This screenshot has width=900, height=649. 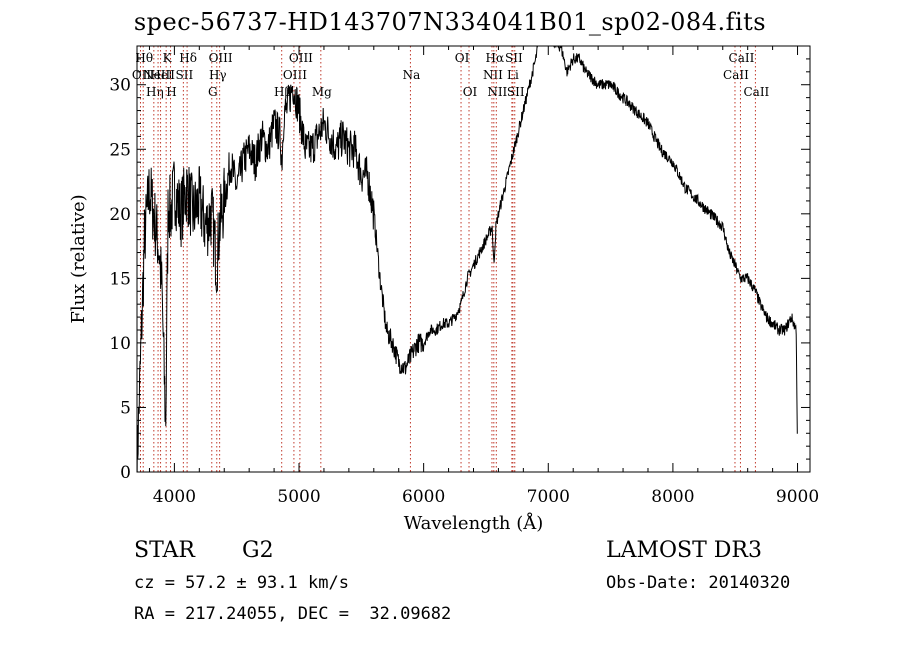 What do you see at coordinates (742, 58) in the screenshot?
I see `line-label-26: CaII` at bounding box center [742, 58].